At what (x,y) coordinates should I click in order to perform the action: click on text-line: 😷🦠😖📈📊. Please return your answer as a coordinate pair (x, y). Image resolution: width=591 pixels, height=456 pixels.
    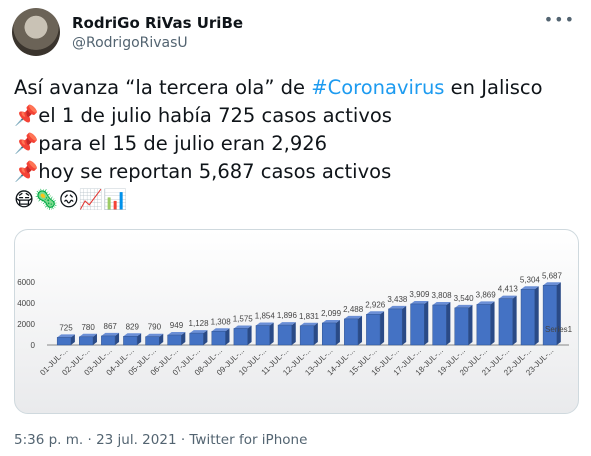
    Looking at the image, I should click on (71, 199).